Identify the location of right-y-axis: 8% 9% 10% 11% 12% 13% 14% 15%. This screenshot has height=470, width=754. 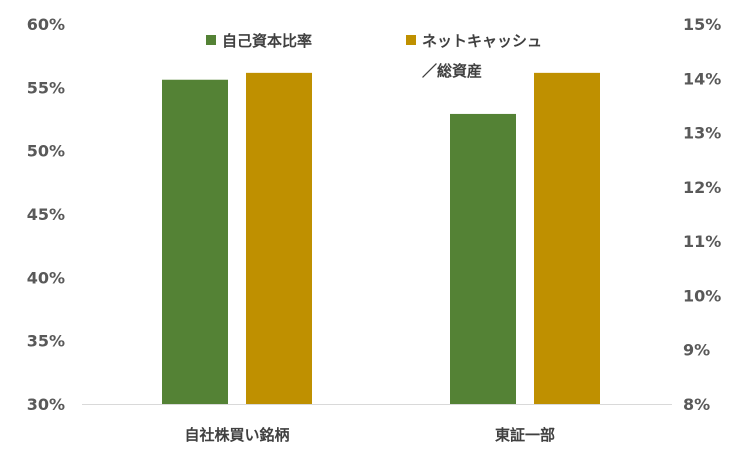
(702, 214).